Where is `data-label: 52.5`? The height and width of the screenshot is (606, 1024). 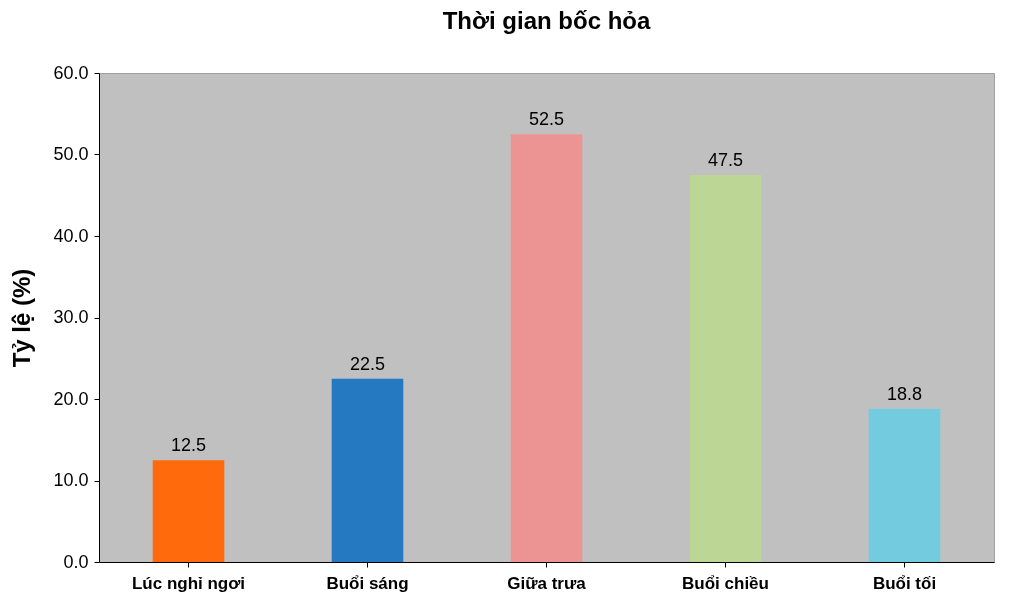 data-label: 52.5 is located at coordinates (546, 119).